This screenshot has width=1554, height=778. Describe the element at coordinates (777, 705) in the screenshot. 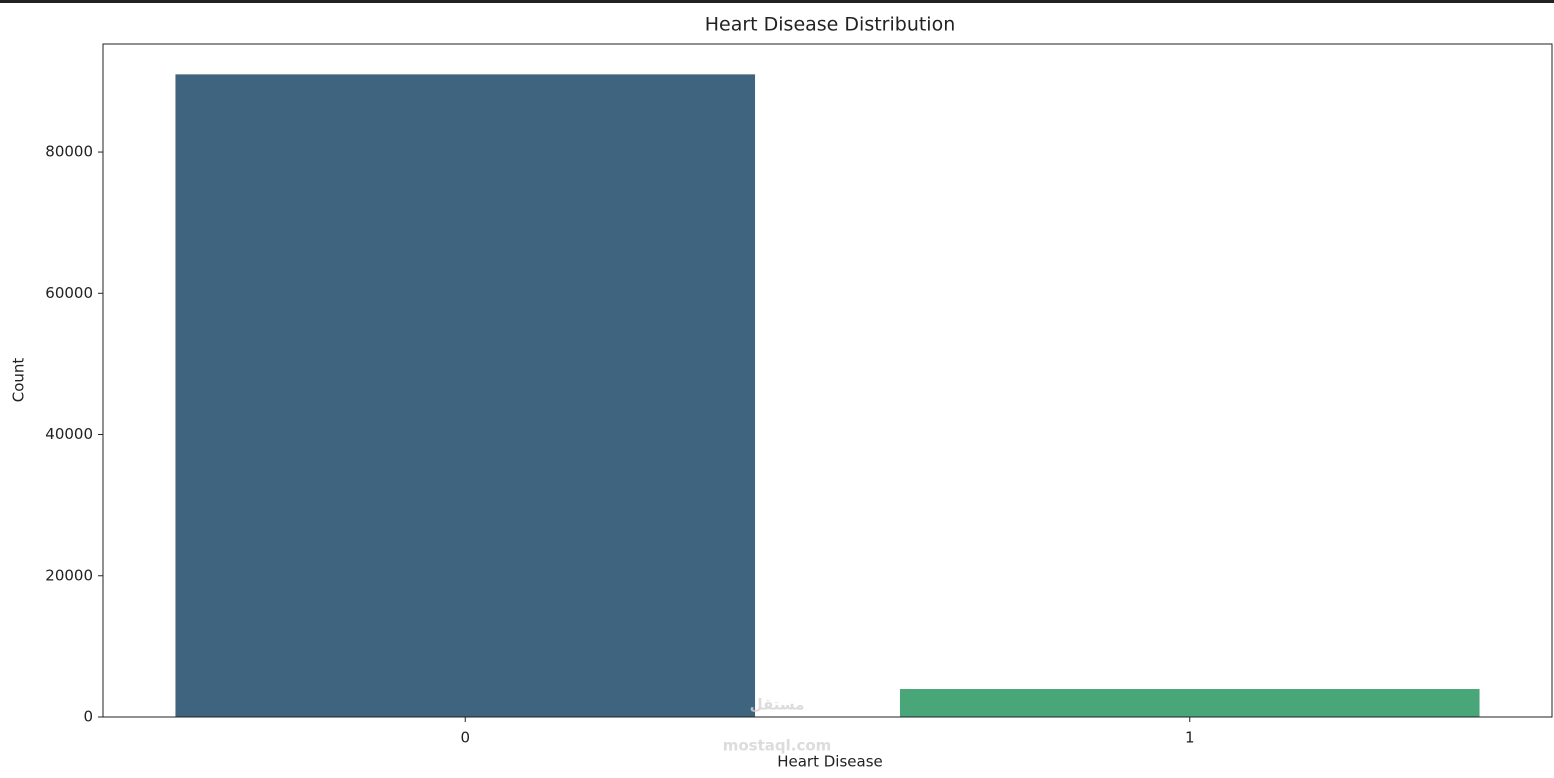

I see `watermark: مستقل` at that location.